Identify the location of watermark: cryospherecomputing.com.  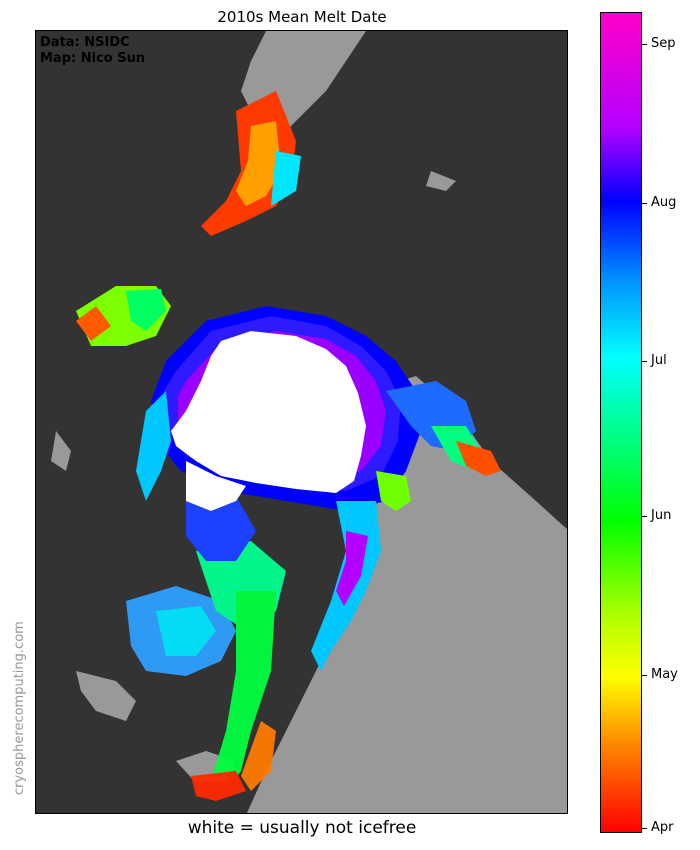
(19, 708).